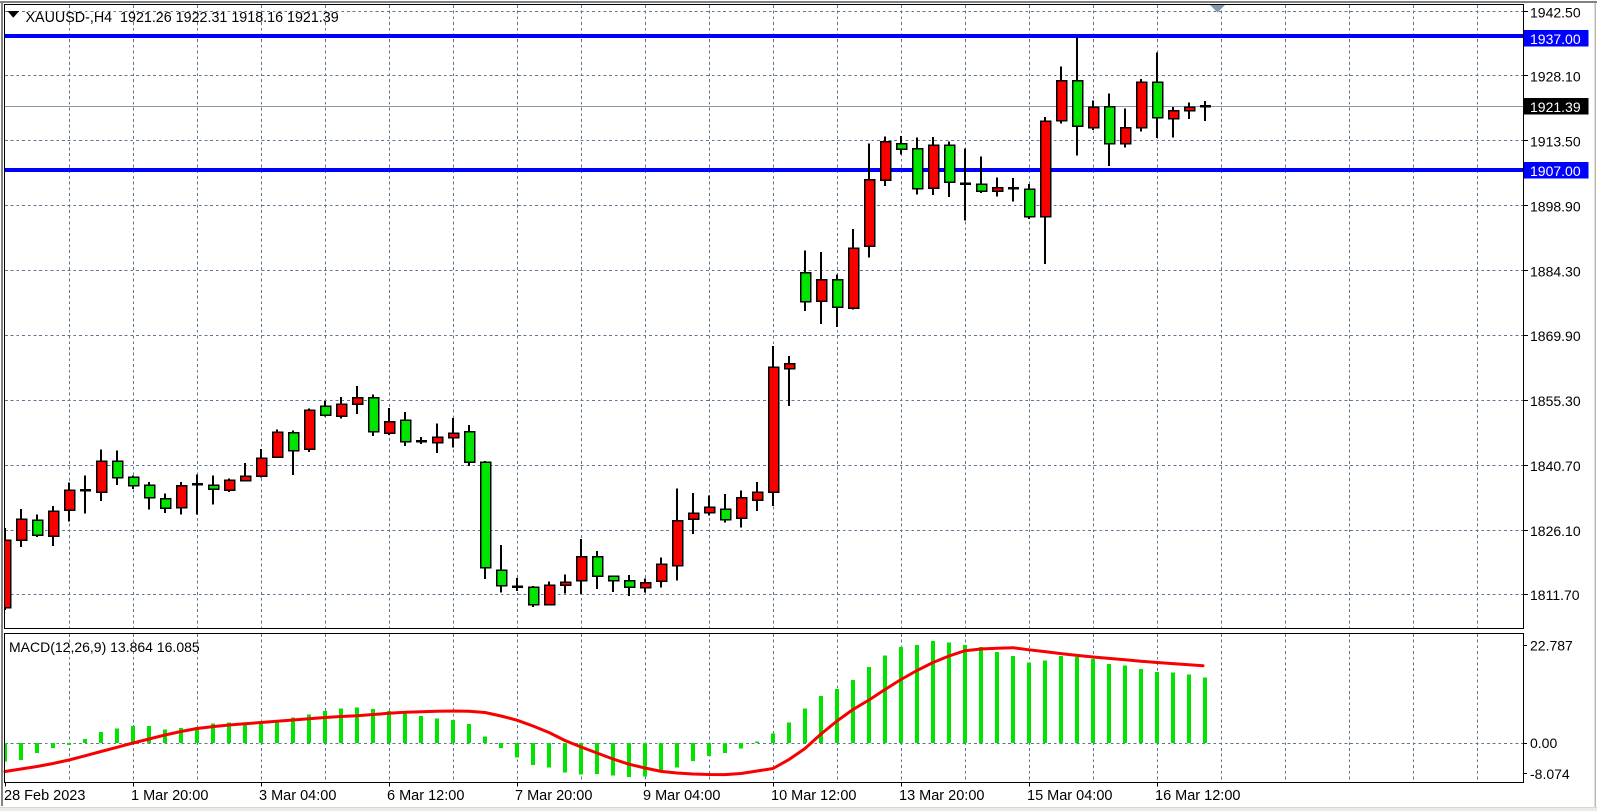 The width and height of the screenshot is (1597, 811). What do you see at coordinates (1555, 466) in the screenshot?
I see `svg-text: 1840.70` at bounding box center [1555, 466].